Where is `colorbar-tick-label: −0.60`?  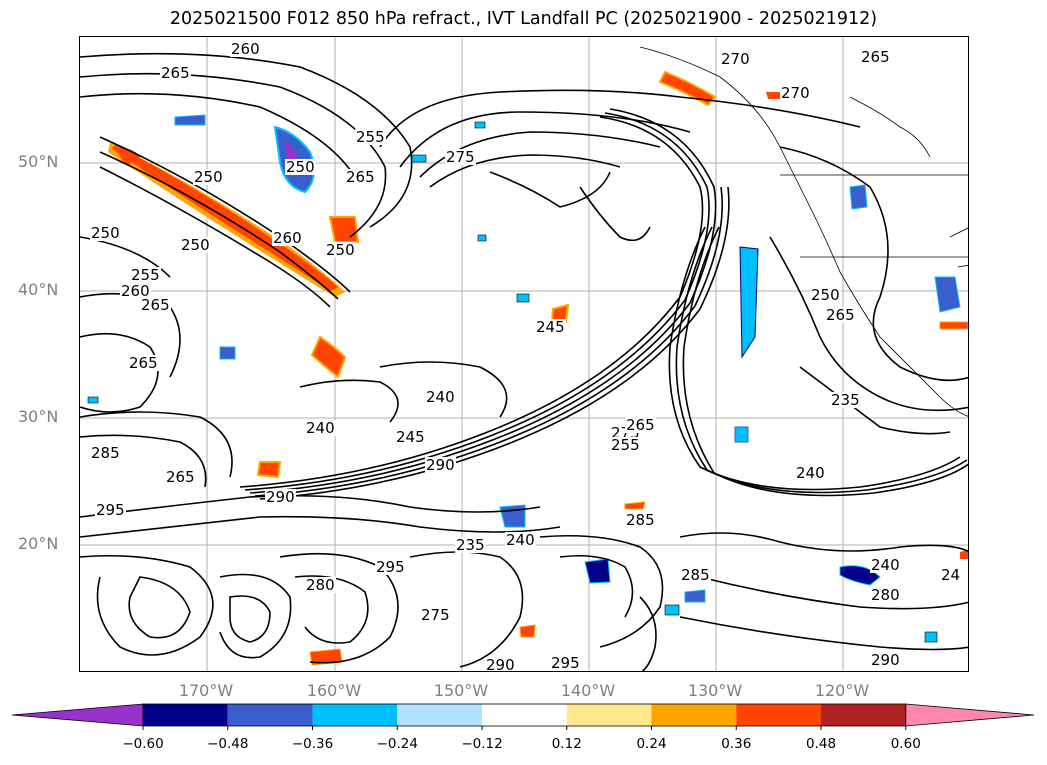 colorbar-tick-label: −0.60 is located at coordinates (143, 744).